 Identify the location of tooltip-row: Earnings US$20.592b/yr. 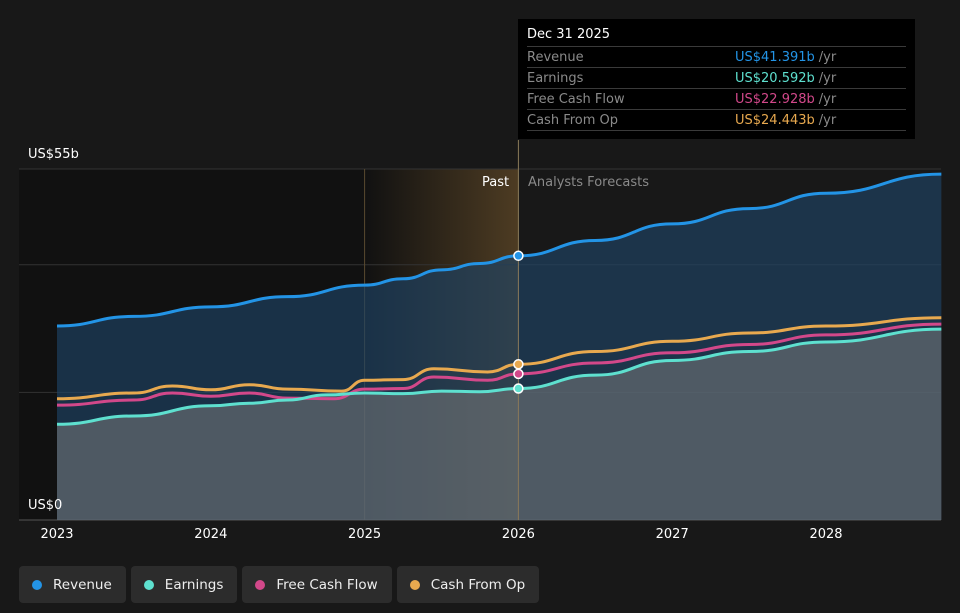
(716, 77).